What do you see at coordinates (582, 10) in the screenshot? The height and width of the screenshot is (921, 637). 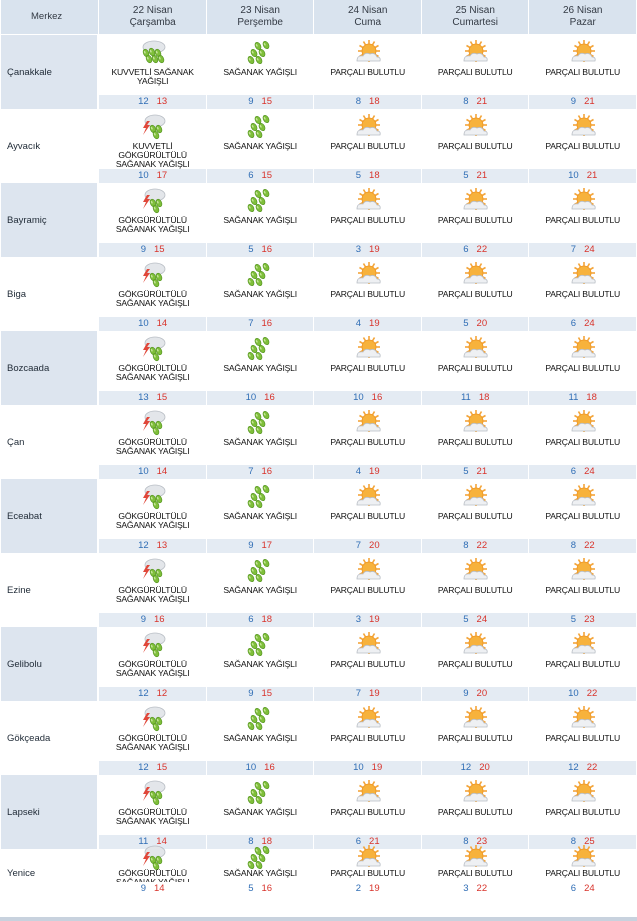 I see `day-date: 26 Nisan` at bounding box center [582, 10].